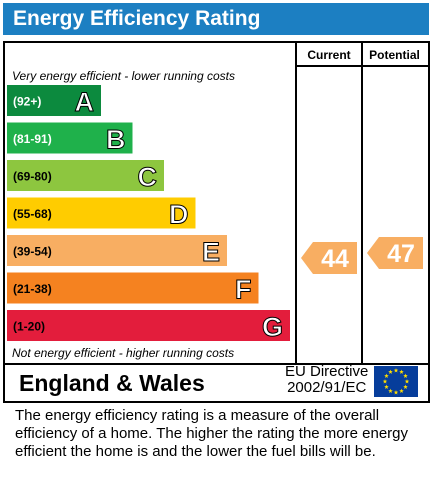  I want to click on divider-left, so click(296, 203).